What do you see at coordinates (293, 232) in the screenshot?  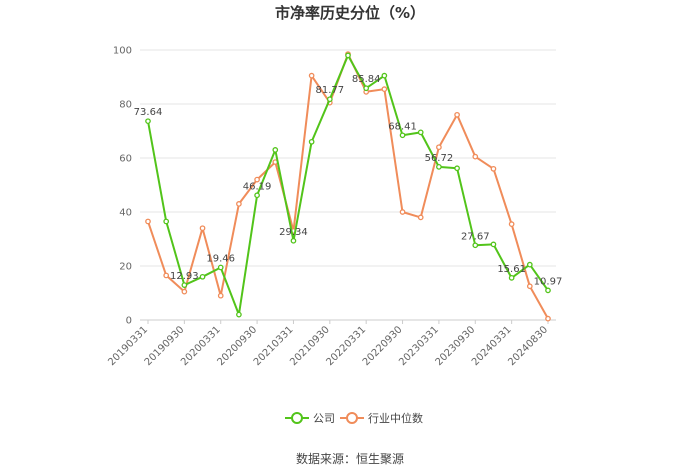 I see `data-label: 29.34` at bounding box center [293, 232].